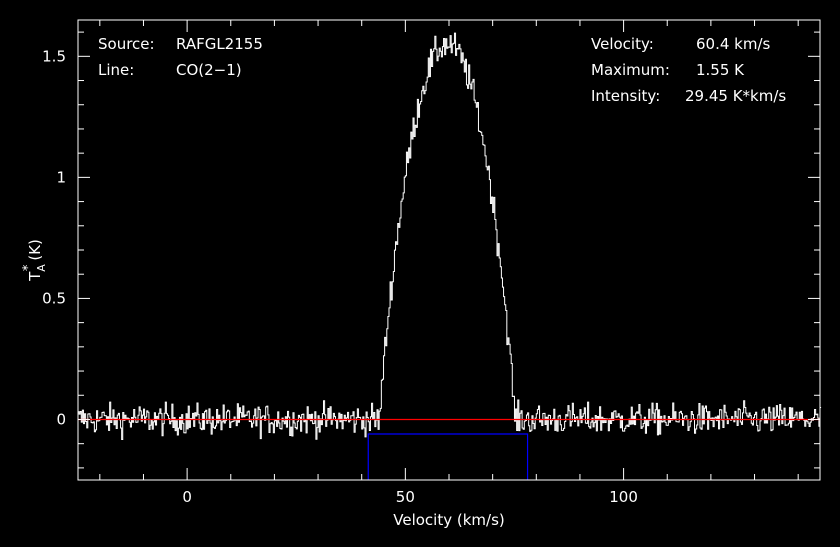 The image size is (840, 547). Describe the element at coordinates (41, 268) in the screenshot. I see `y-axis-label-sub: A` at that location.